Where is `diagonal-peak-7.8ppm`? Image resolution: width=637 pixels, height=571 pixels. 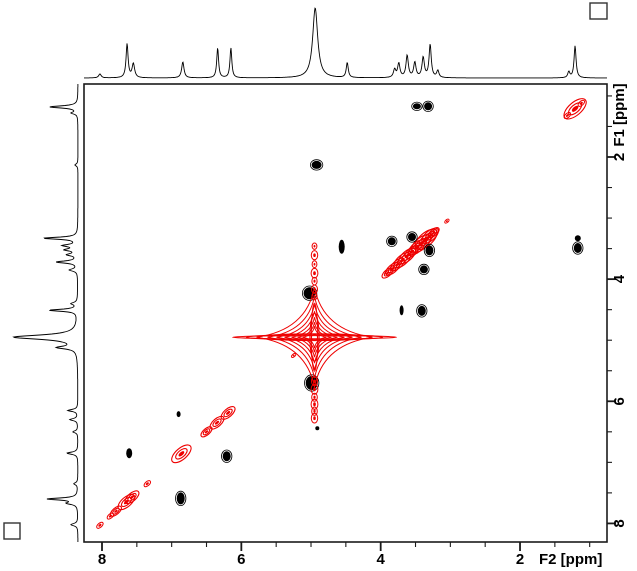
diagonal-peak-7.8ppm is located at coordinates (115, 511).